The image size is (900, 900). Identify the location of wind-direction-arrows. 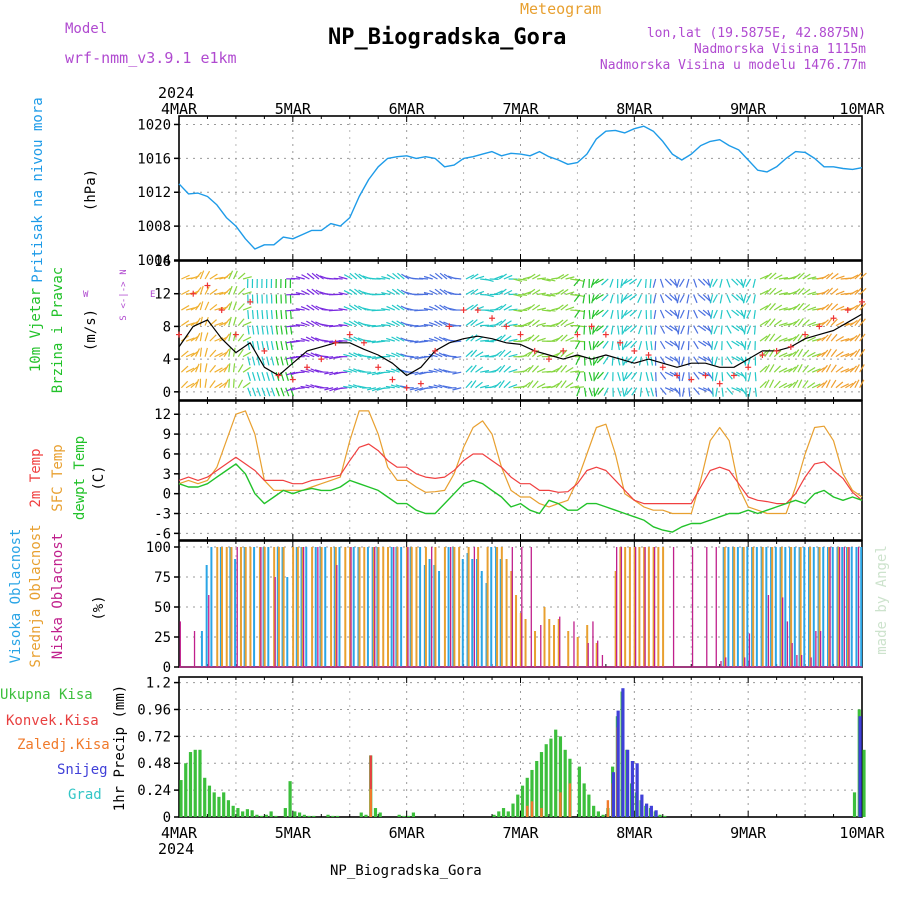
(523, 333).